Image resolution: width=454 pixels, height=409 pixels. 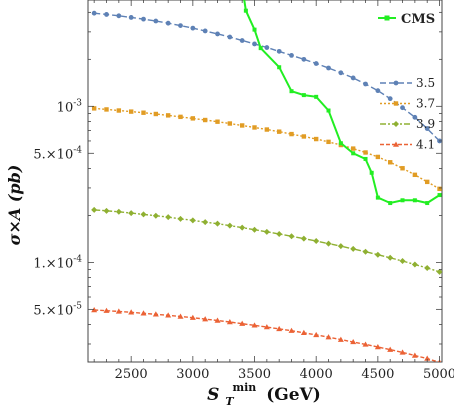 What do you see at coordinates (407, 145) in the screenshot?
I see `legend-item-4-1: 4.1` at bounding box center [407, 145].